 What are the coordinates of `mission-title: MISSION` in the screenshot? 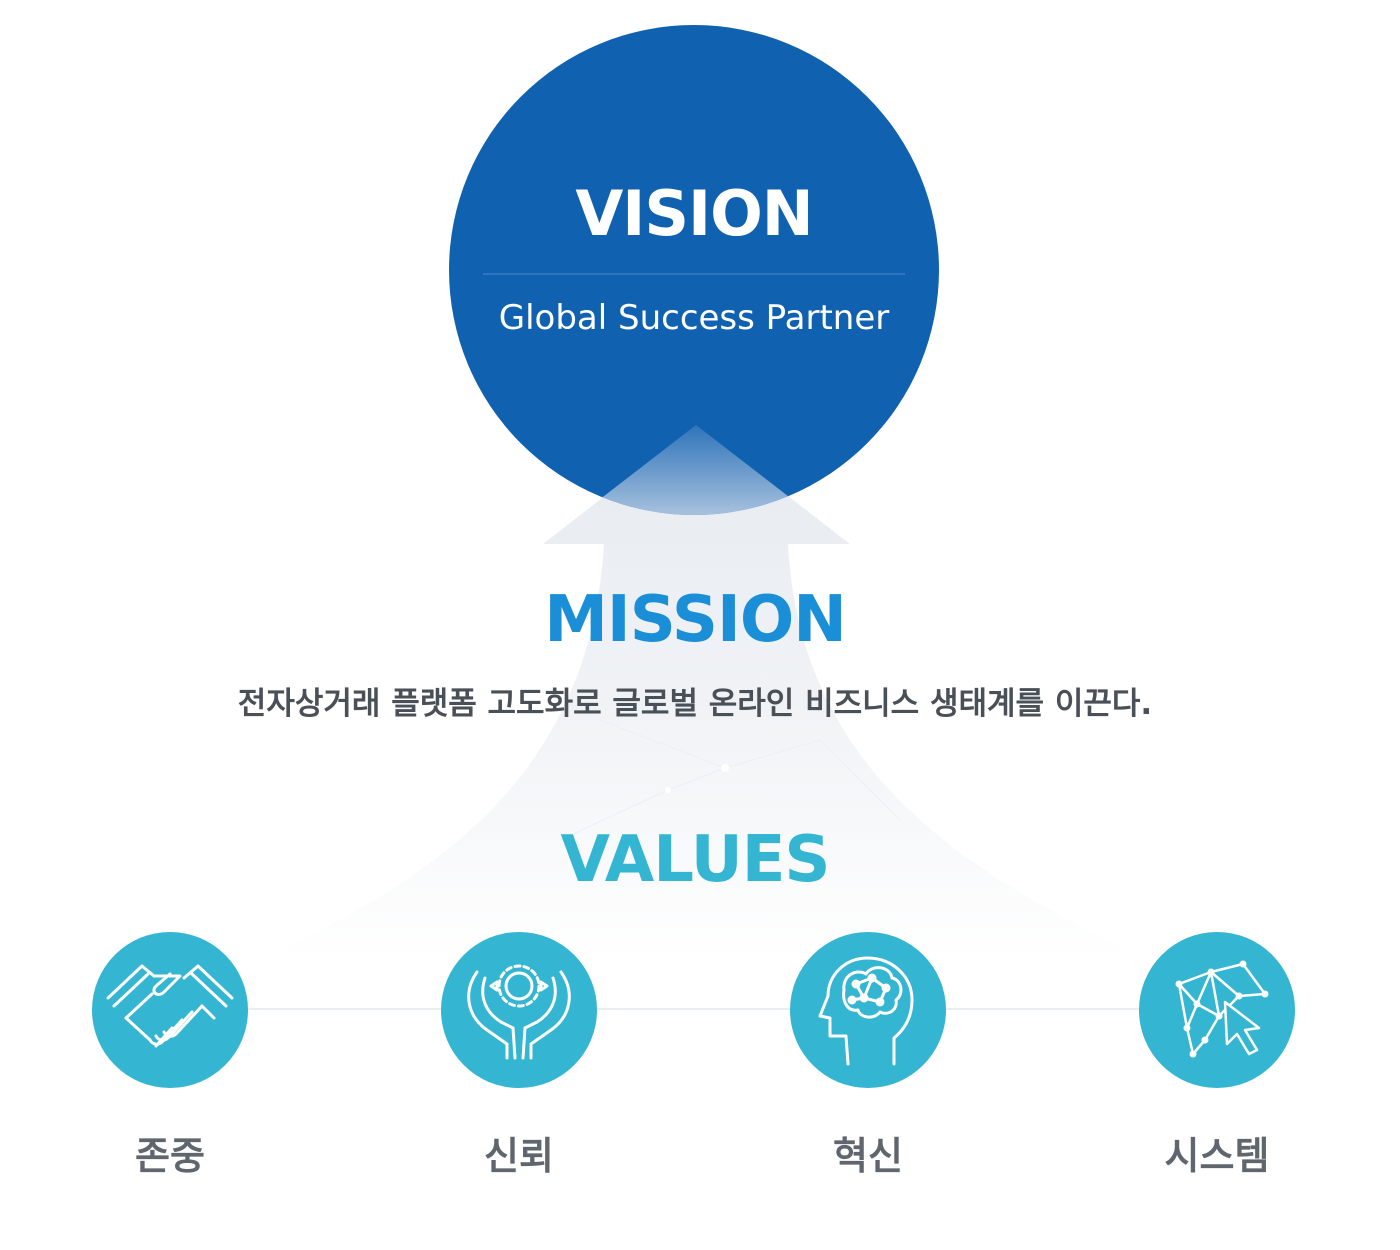 It's located at (695, 620).